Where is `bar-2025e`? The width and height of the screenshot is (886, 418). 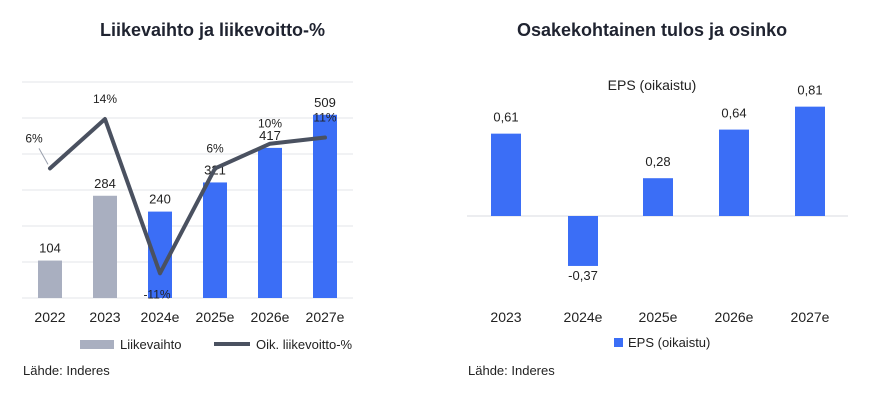
bar-2025e is located at coordinates (215, 240).